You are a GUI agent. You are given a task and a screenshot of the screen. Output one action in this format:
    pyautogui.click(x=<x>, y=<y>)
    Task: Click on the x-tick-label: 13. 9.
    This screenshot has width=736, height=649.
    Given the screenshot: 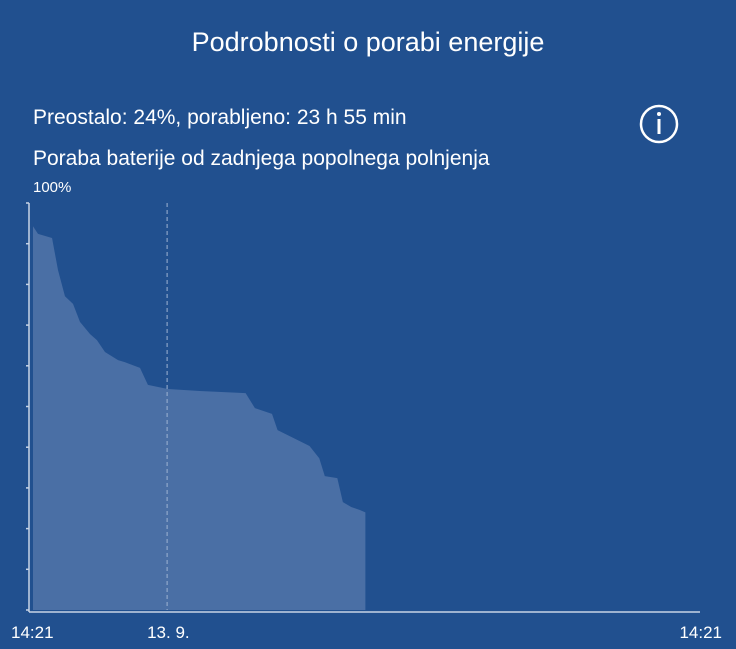 What is the action you would take?
    pyautogui.click(x=168, y=632)
    